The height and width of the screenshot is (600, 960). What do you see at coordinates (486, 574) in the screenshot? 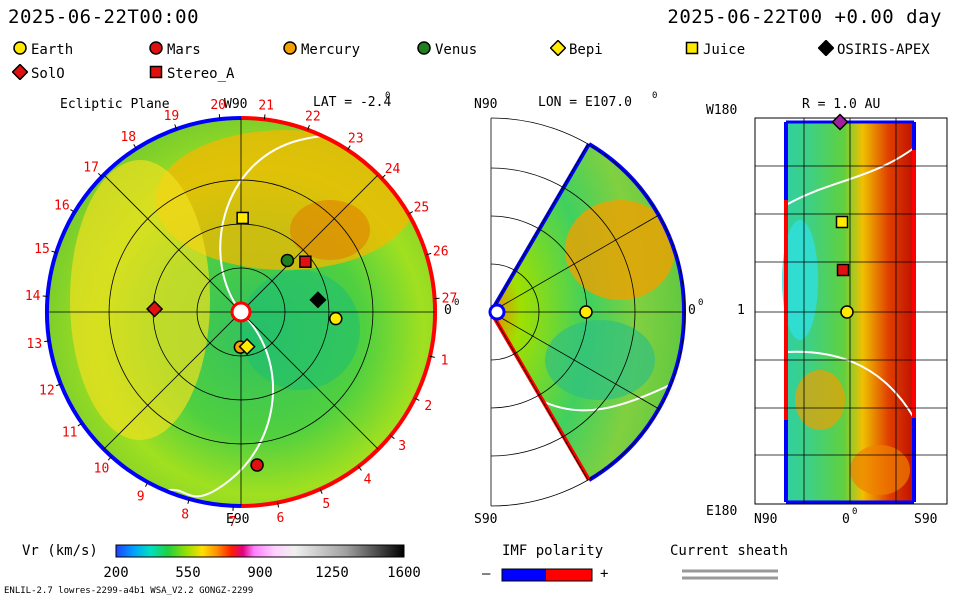
I see `imf-minus: –` at bounding box center [486, 574].